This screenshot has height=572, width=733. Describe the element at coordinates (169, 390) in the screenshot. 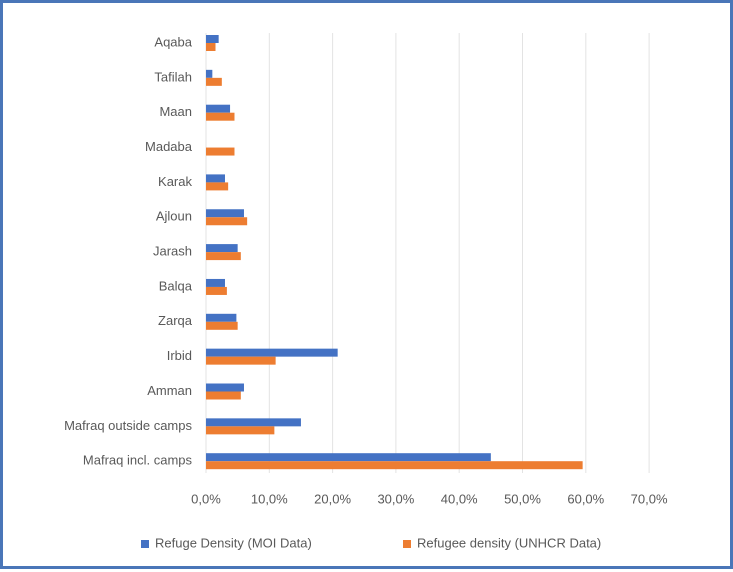

I see `category-label: Amman` at that location.